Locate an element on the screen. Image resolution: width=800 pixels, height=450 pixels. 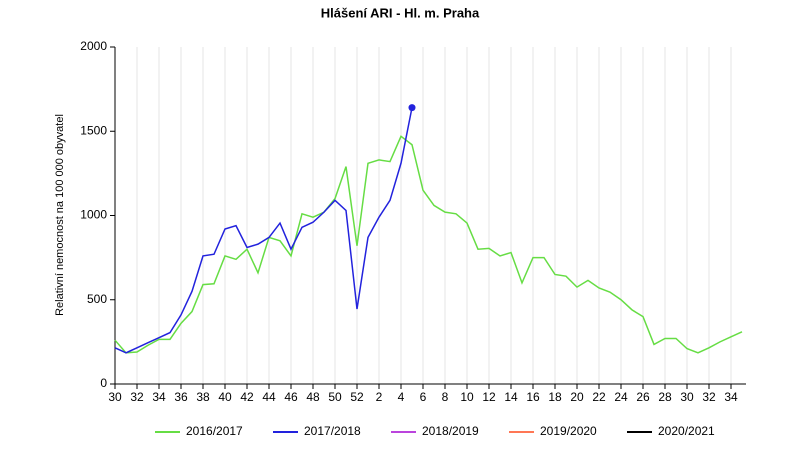
x-tick-label: 18 is located at coordinates (555, 397).